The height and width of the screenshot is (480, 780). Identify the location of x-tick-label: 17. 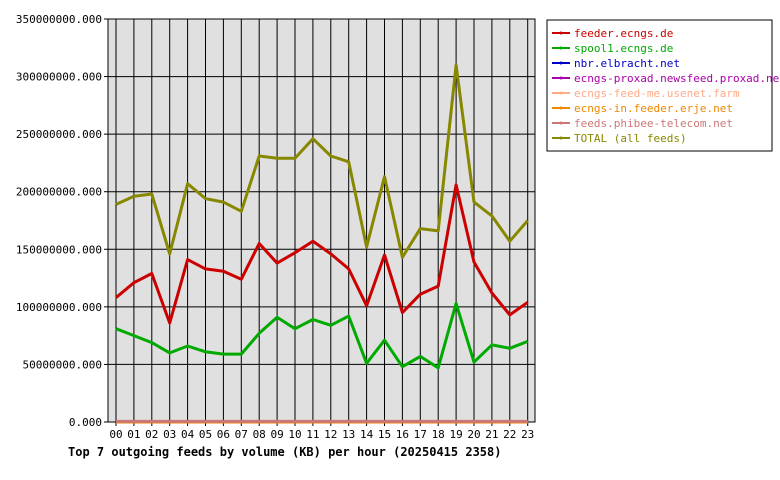
(420, 434).